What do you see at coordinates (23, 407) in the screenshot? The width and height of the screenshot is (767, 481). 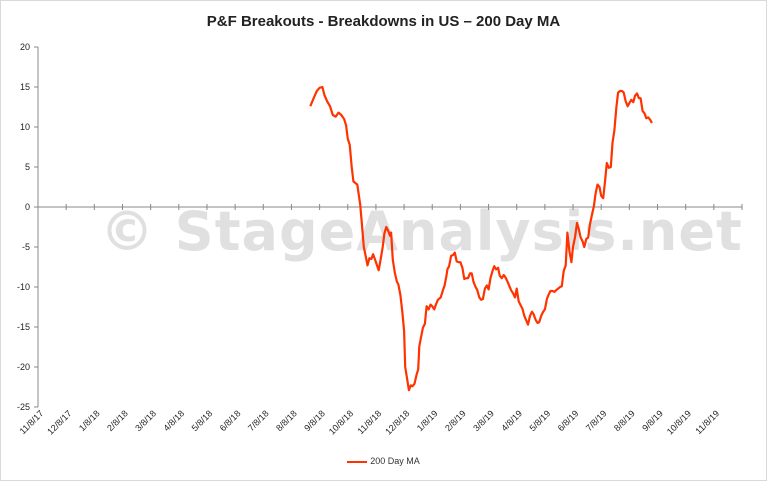 I see `y-tick-label: -25` at bounding box center [23, 407].